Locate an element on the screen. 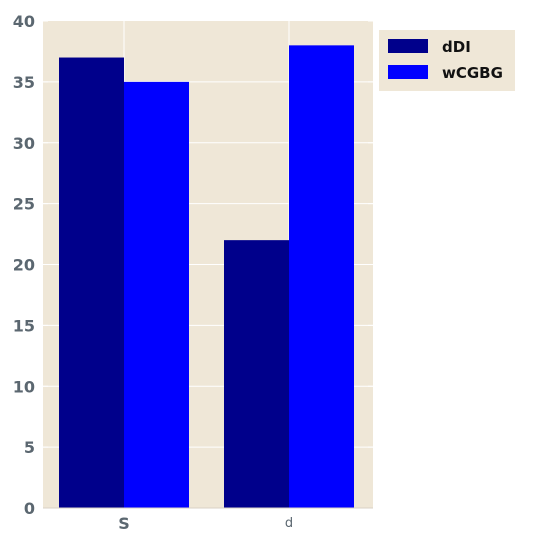 Image resolution: width=546 pixels, height=546 pixels. y-tick-label: 5 is located at coordinates (29, 447).